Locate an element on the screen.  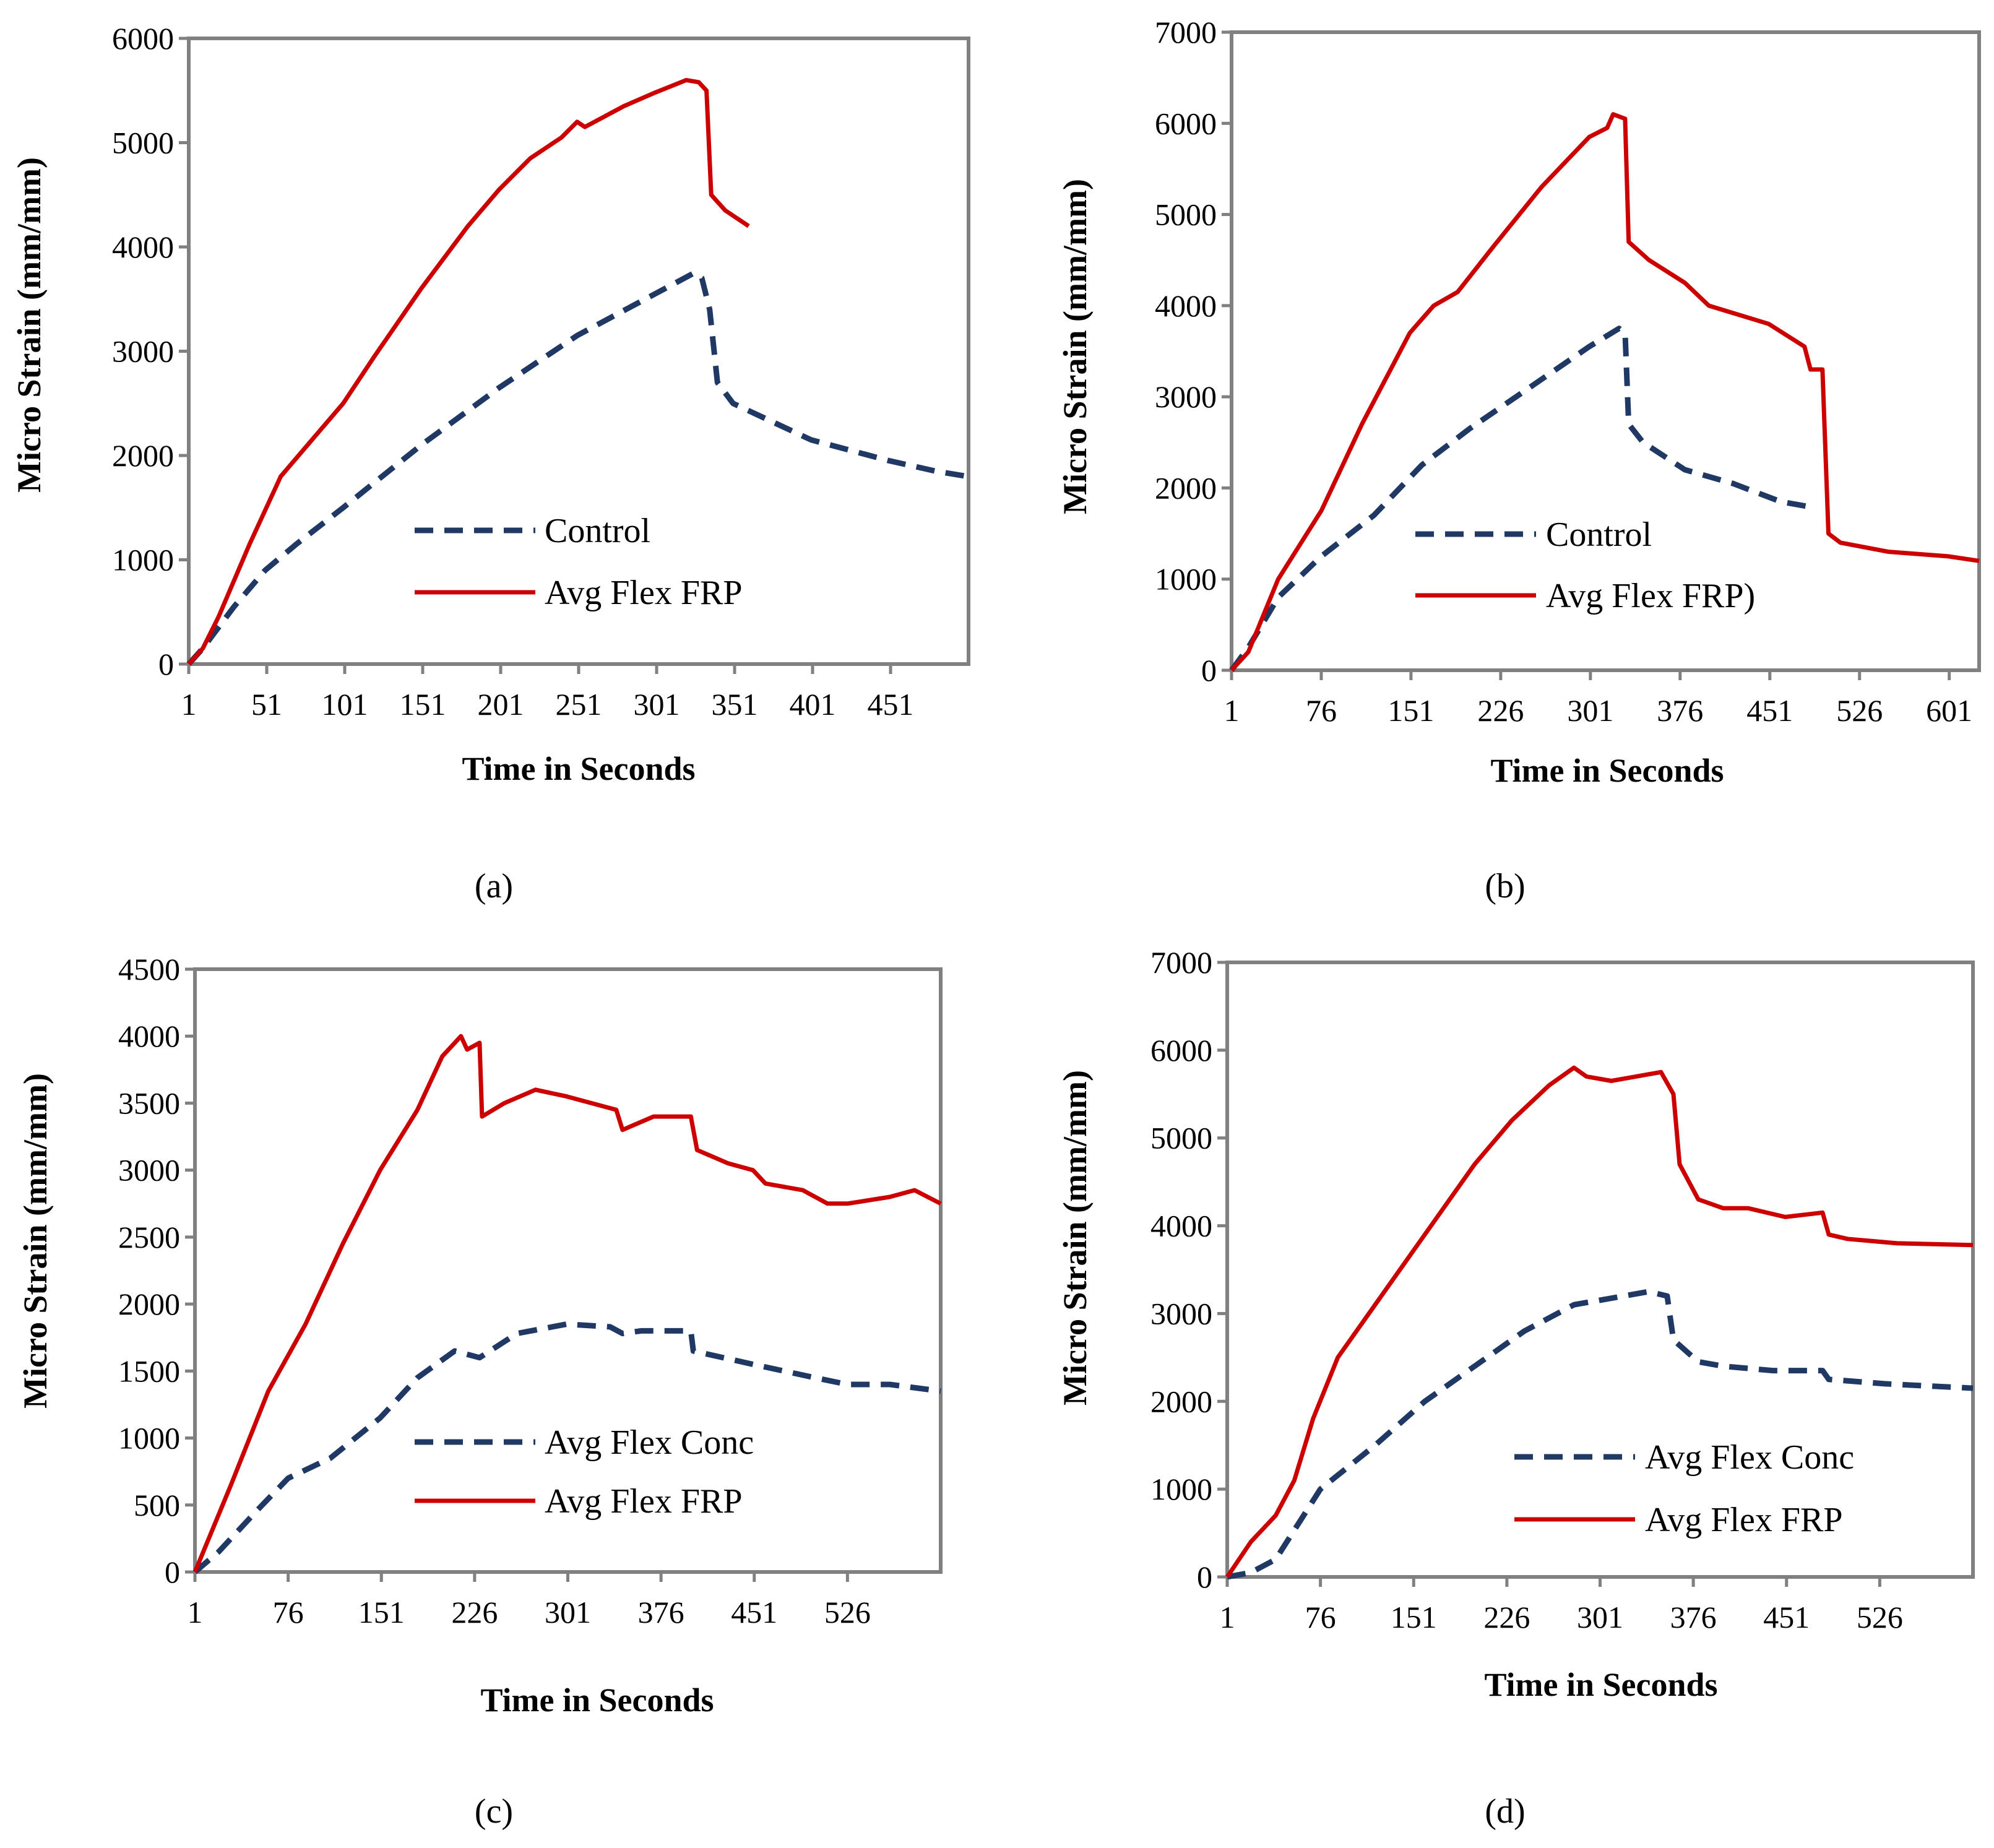
x-tick-label-c: 526 is located at coordinates (847, 1613).